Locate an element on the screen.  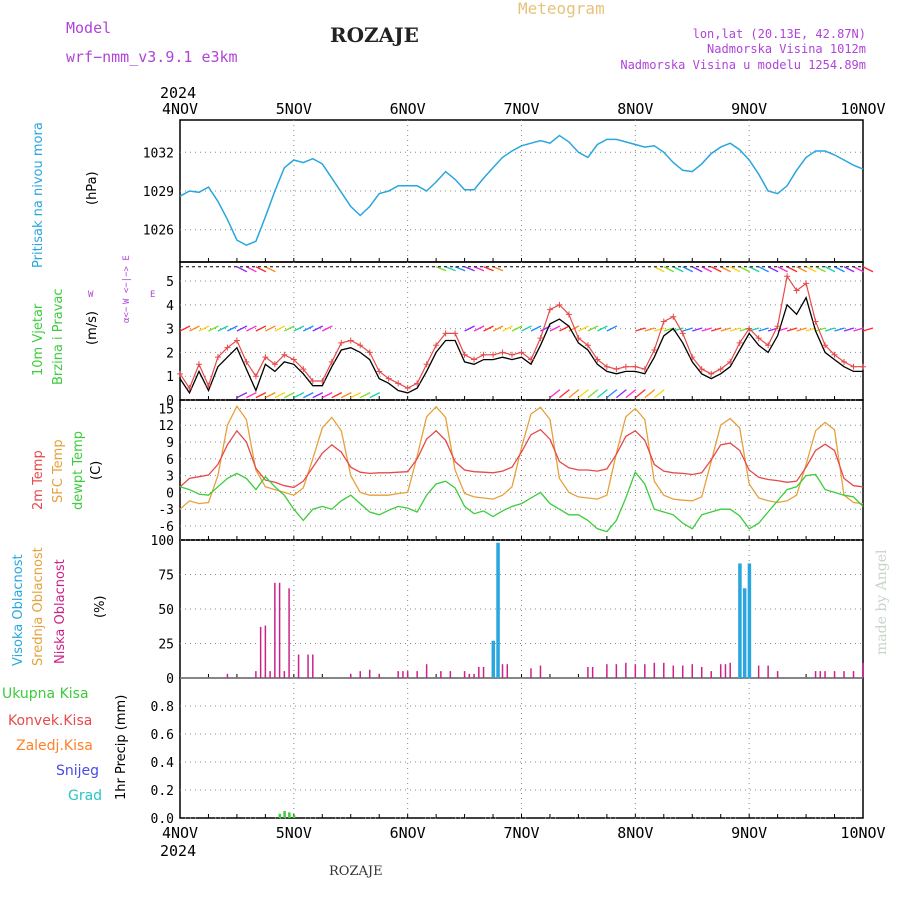
model-altitude: Nadmorska Visina u modelu 1254.89m is located at coordinates (743, 65).